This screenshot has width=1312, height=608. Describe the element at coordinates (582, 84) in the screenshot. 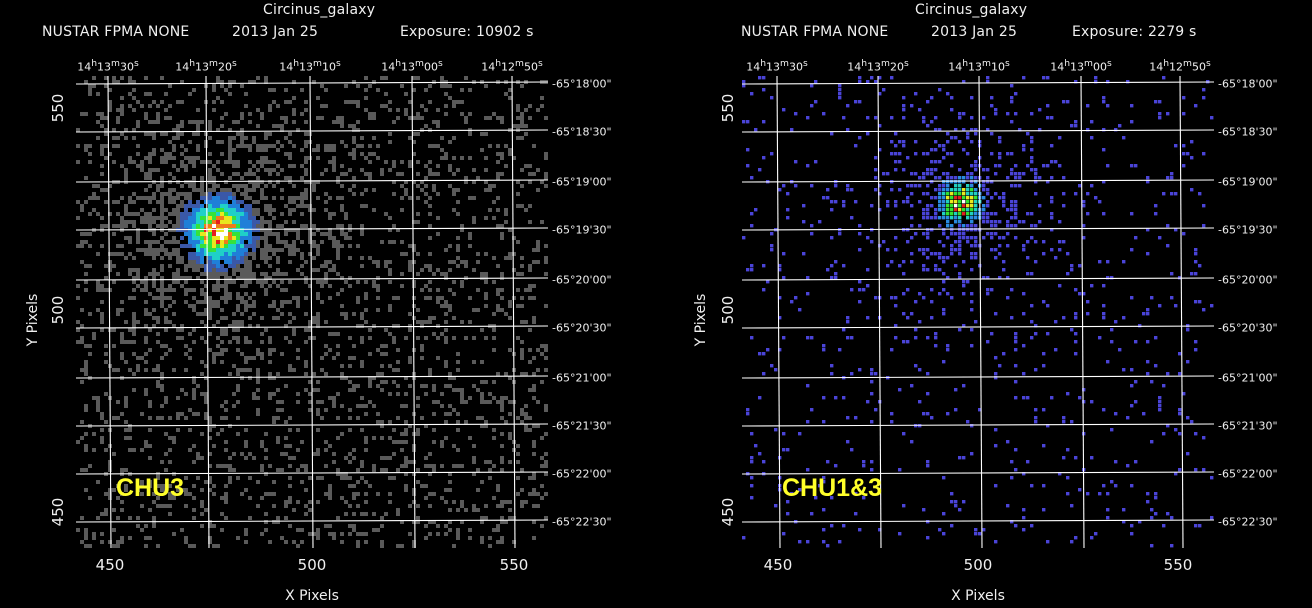

I see `dec-tick-label: -65°18'00"` at that location.